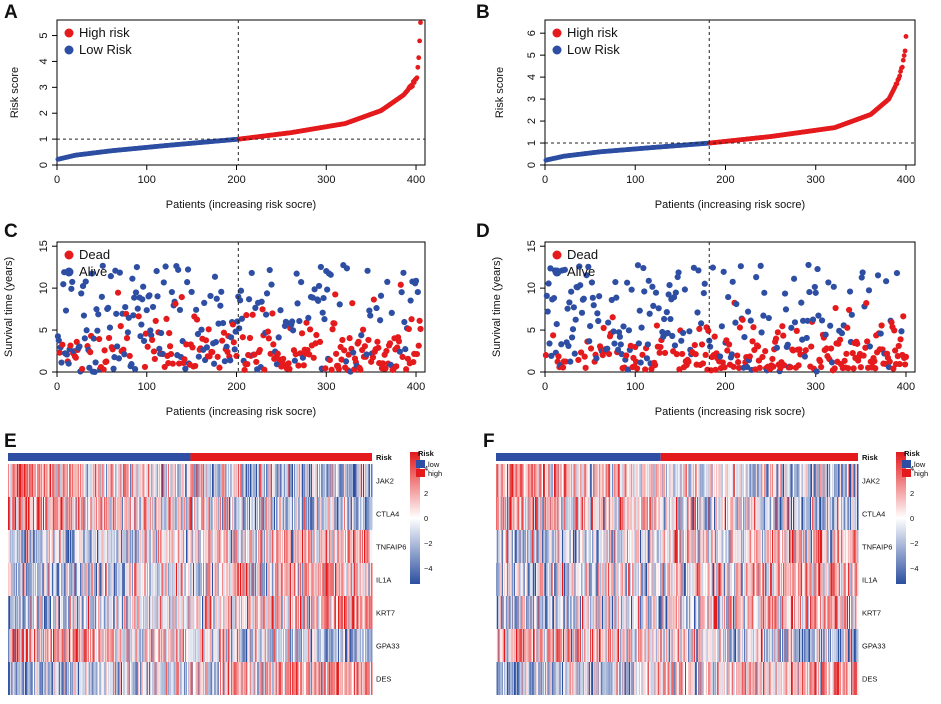  I want to click on legend-marker-low, so click(69, 272).